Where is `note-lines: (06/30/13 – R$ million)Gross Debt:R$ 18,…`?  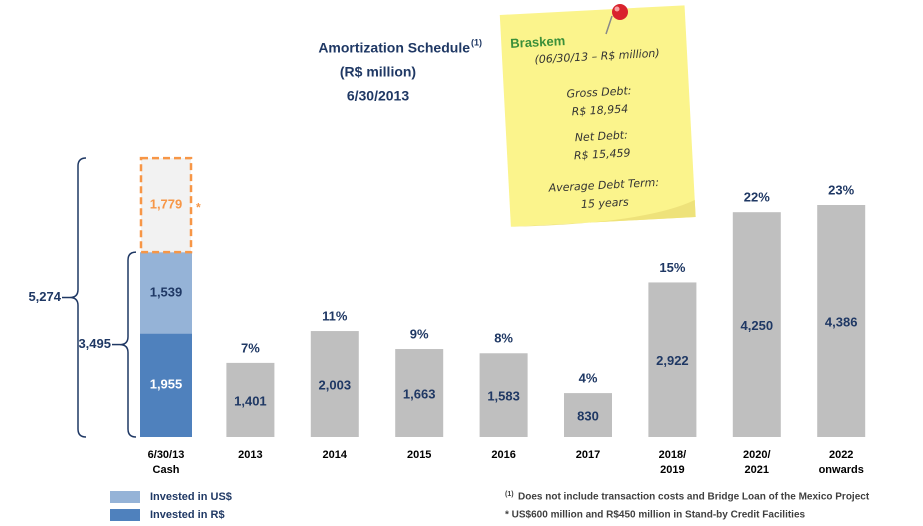 note-lines: (06/30/13 – R$ million)Gross Debt:R$ 18,… is located at coordinates (597, 129).